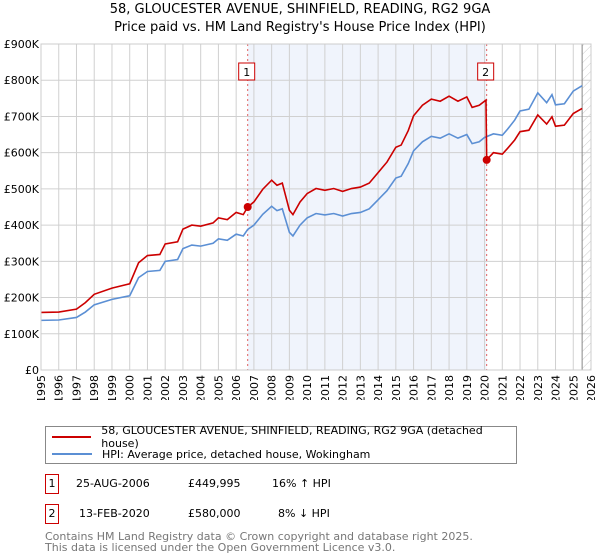  Describe the element at coordinates (22, 44) in the screenshot. I see `y-tick-label: £900K` at that location.